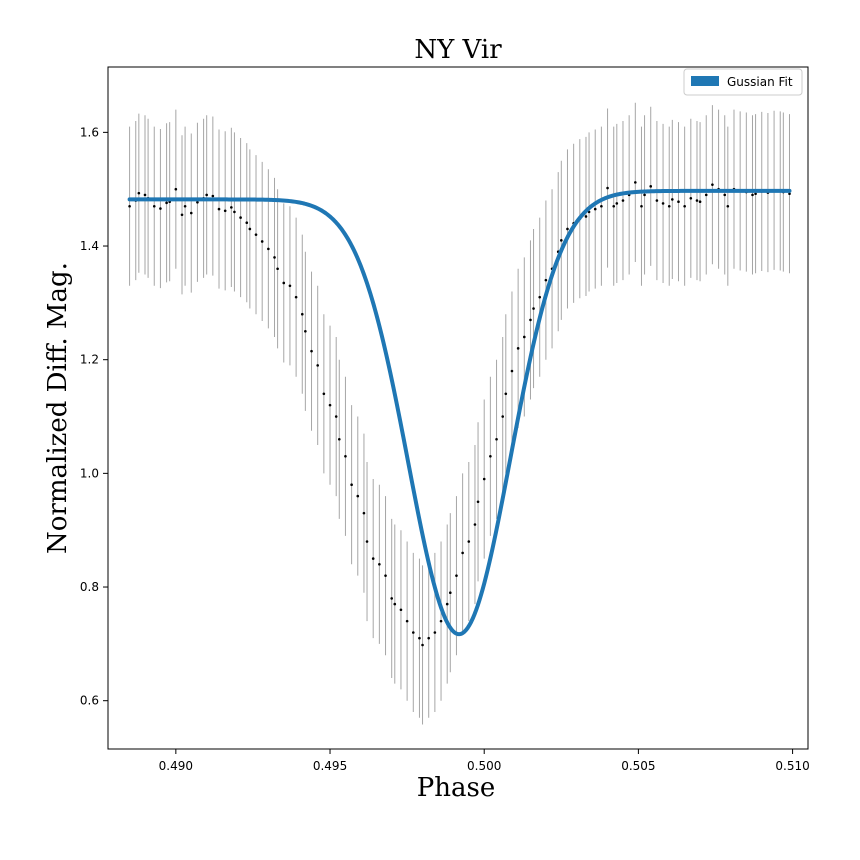 This screenshot has width=860, height=860. What do you see at coordinates (89, 587) in the screenshot?
I see `y-tick-label: 0.8` at bounding box center [89, 587].